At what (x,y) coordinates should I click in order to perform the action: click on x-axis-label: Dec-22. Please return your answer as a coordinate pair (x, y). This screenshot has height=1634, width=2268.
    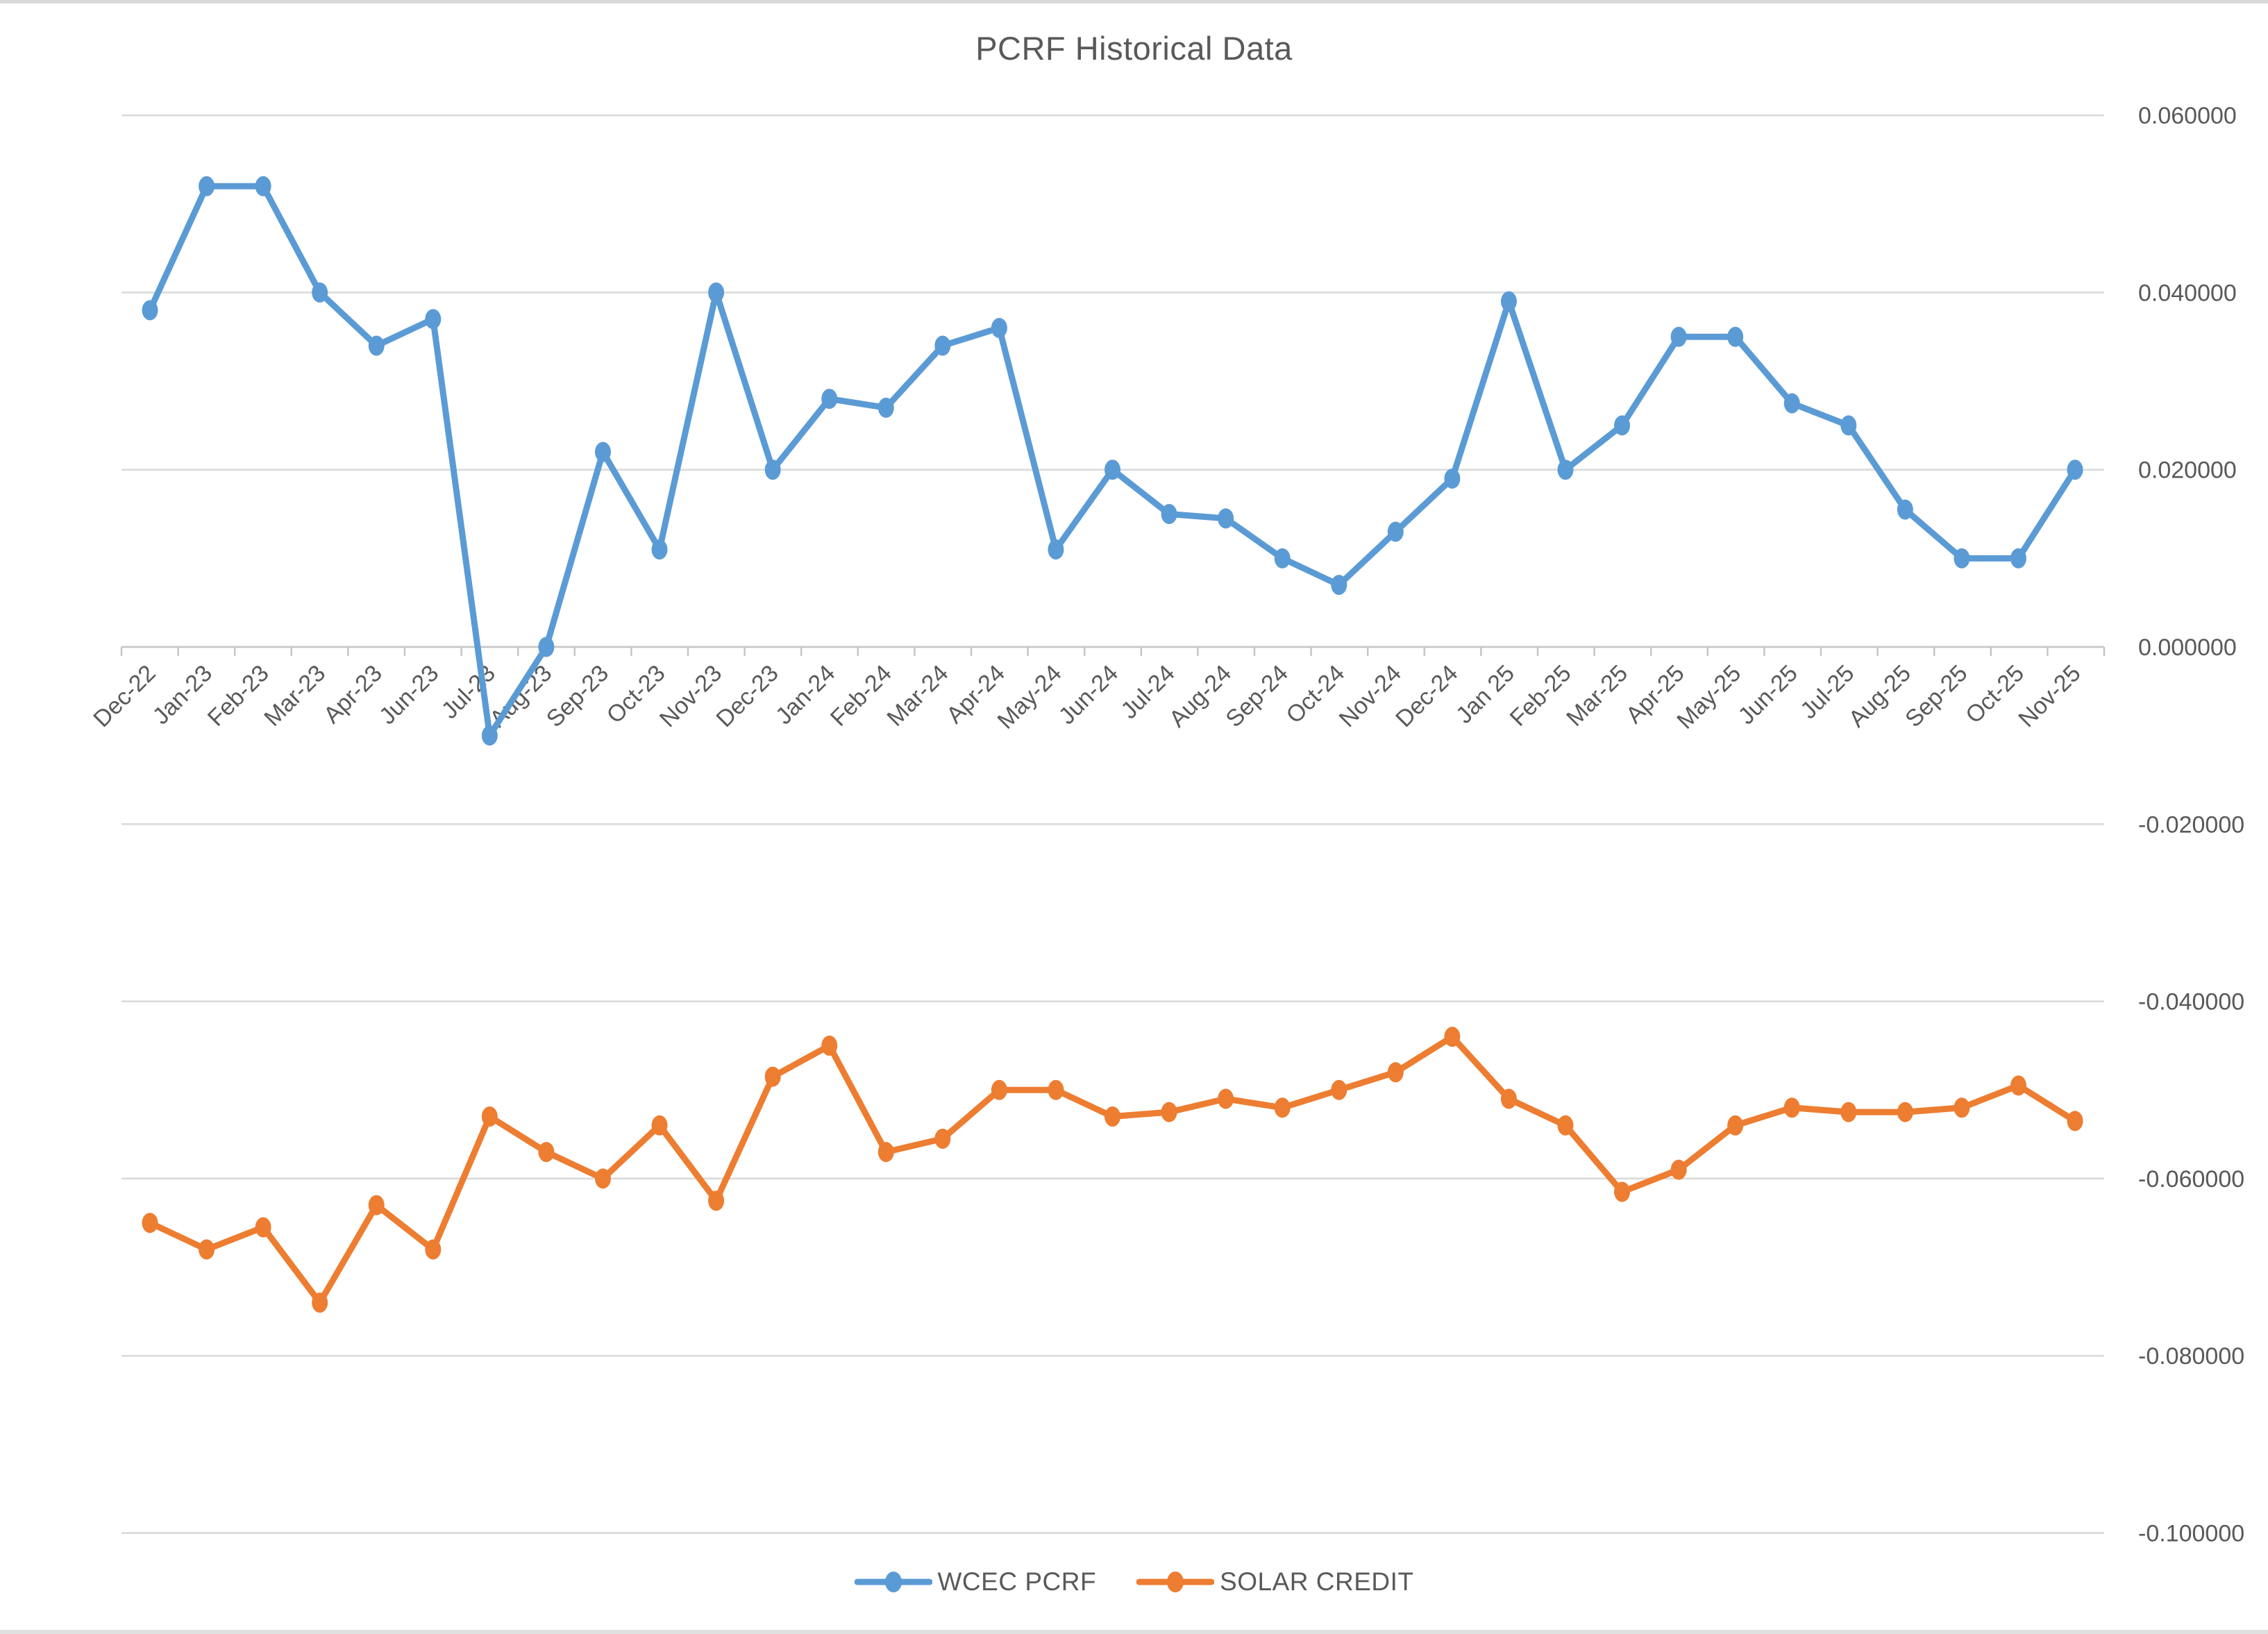
    Looking at the image, I should click on (124, 696).